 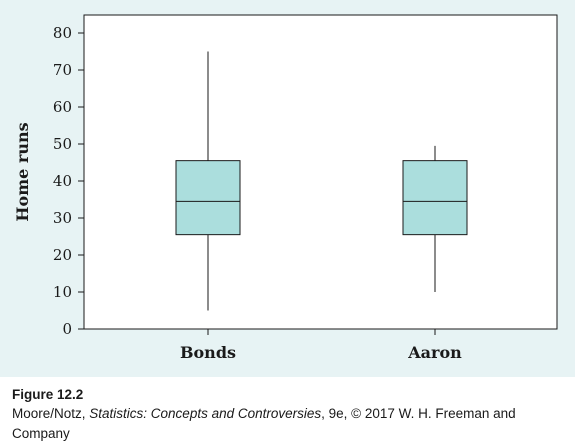 I want to click on credit-prefix: Moore/Notz,, so click(x=51, y=413).